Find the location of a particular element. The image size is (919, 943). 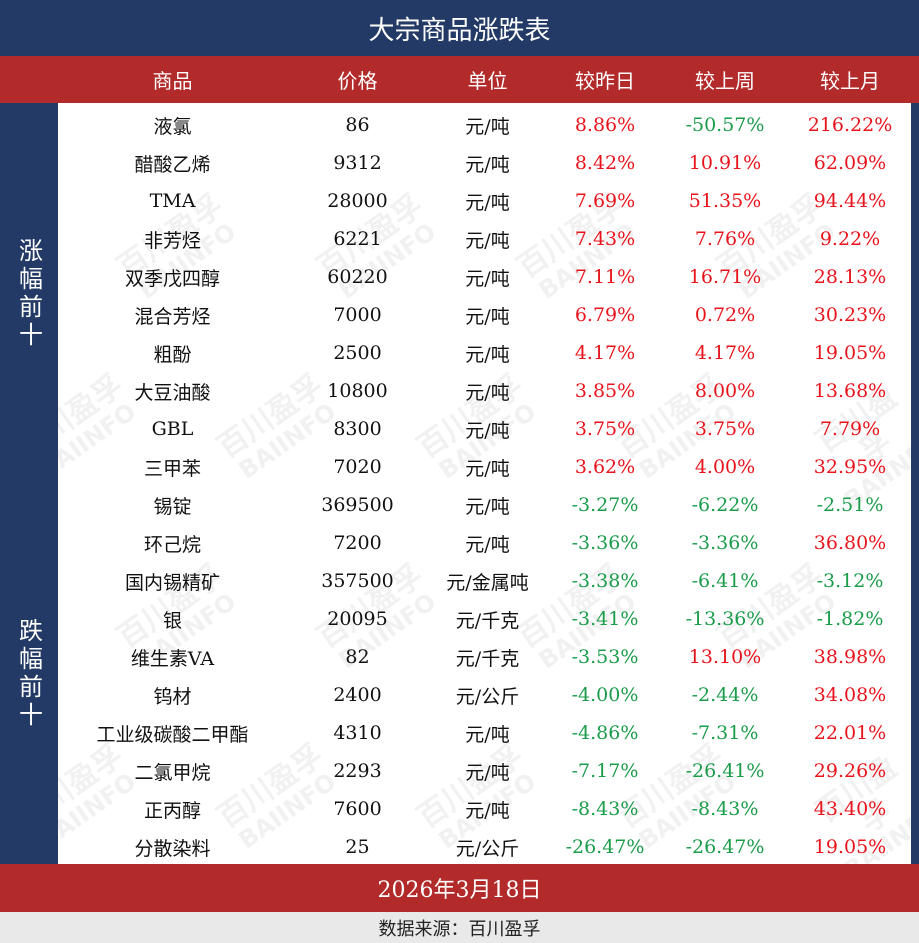

vs-last-week-cell: -8.43% is located at coordinates (725, 809).